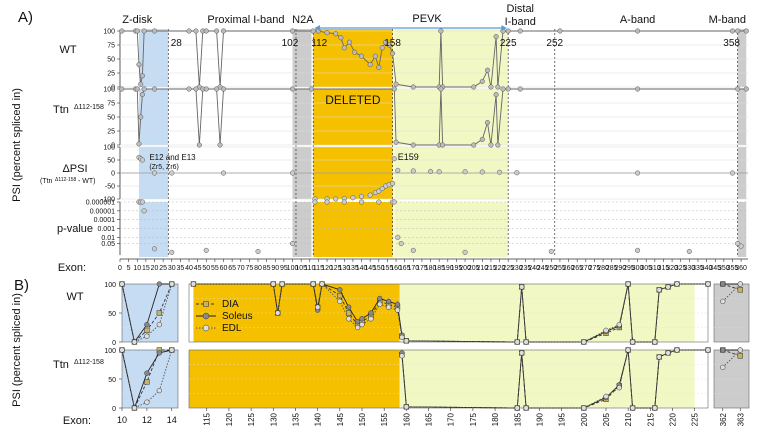 This screenshot has width=768, height=432. Describe the element at coordinates (317, 28) in the screenshot. I see `arrow-head-left` at that location.